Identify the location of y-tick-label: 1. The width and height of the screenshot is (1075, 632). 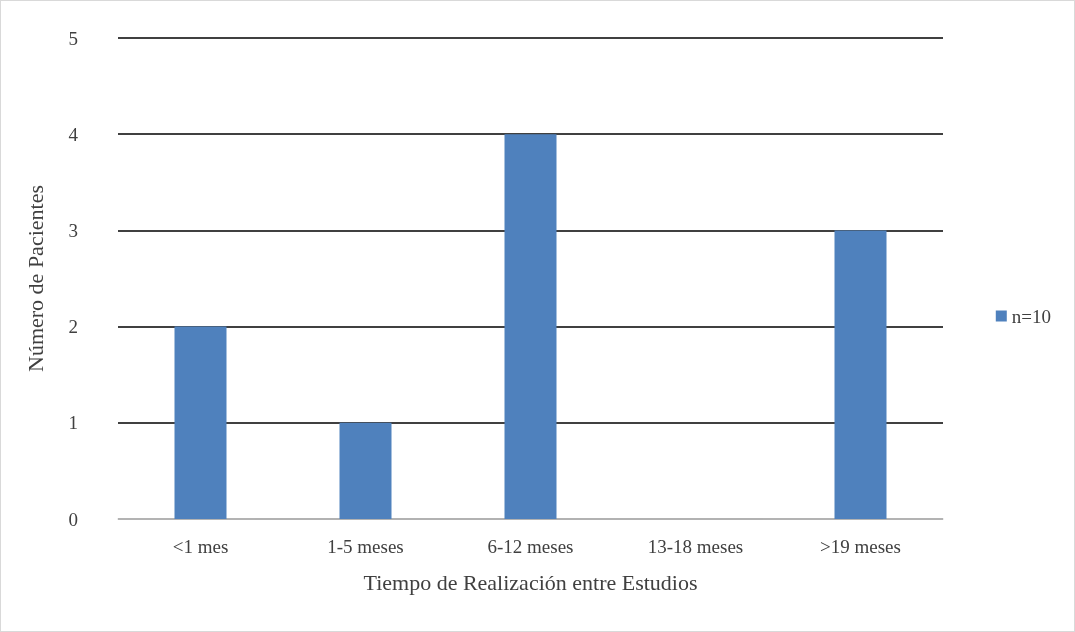
(73, 423).